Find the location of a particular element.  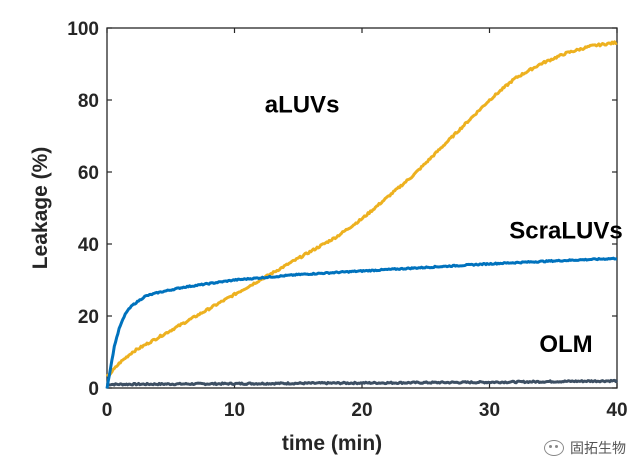

y-tick-label: 20 is located at coordinates (88, 317).